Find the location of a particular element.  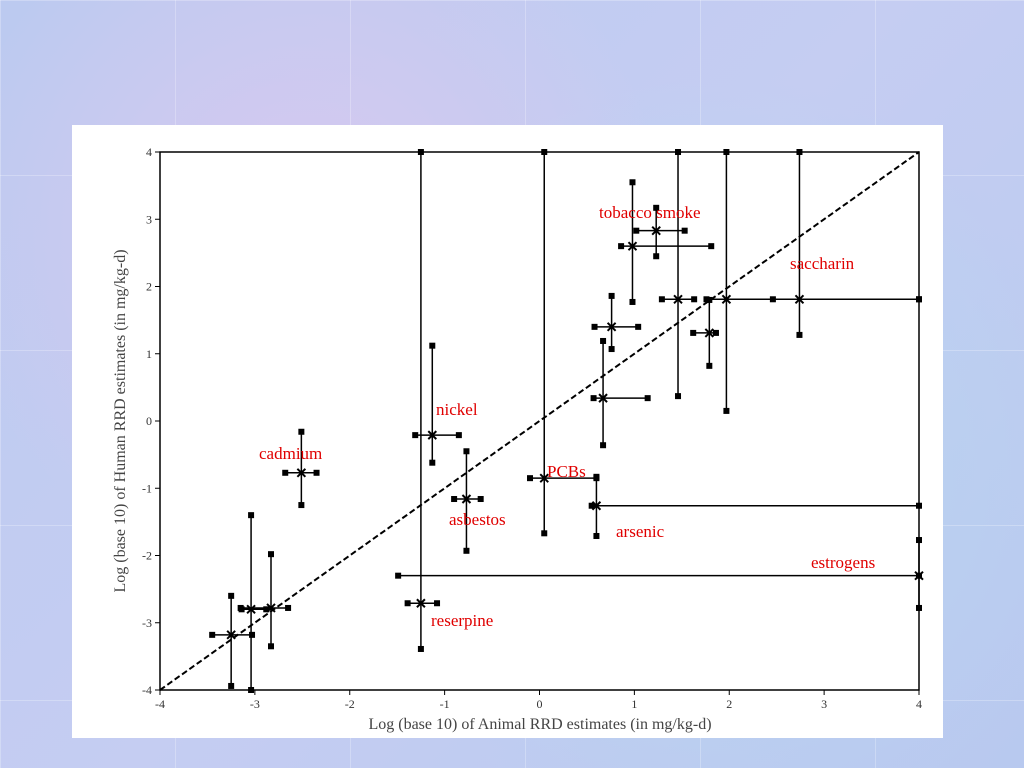

annotation: asbestos is located at coordinates (477, 519).